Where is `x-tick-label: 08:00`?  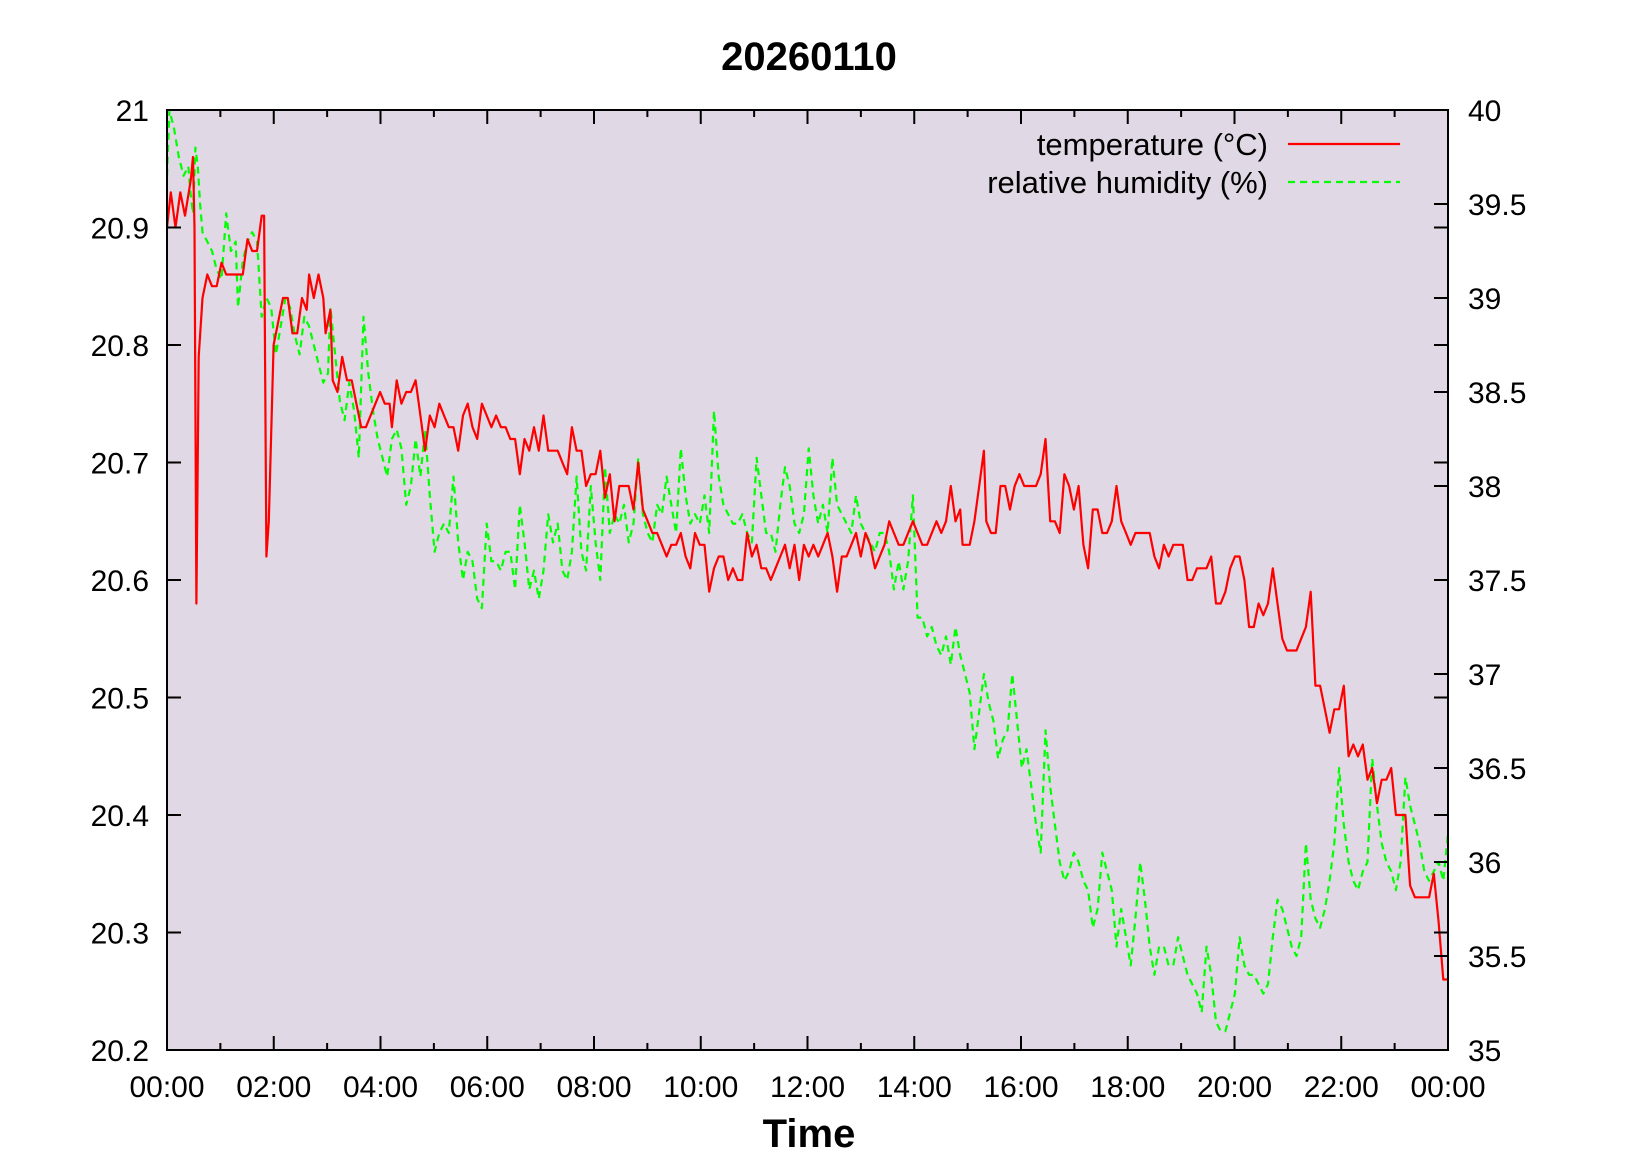 x-tick-label: 08:00 is located at coordinates (593, 1087).